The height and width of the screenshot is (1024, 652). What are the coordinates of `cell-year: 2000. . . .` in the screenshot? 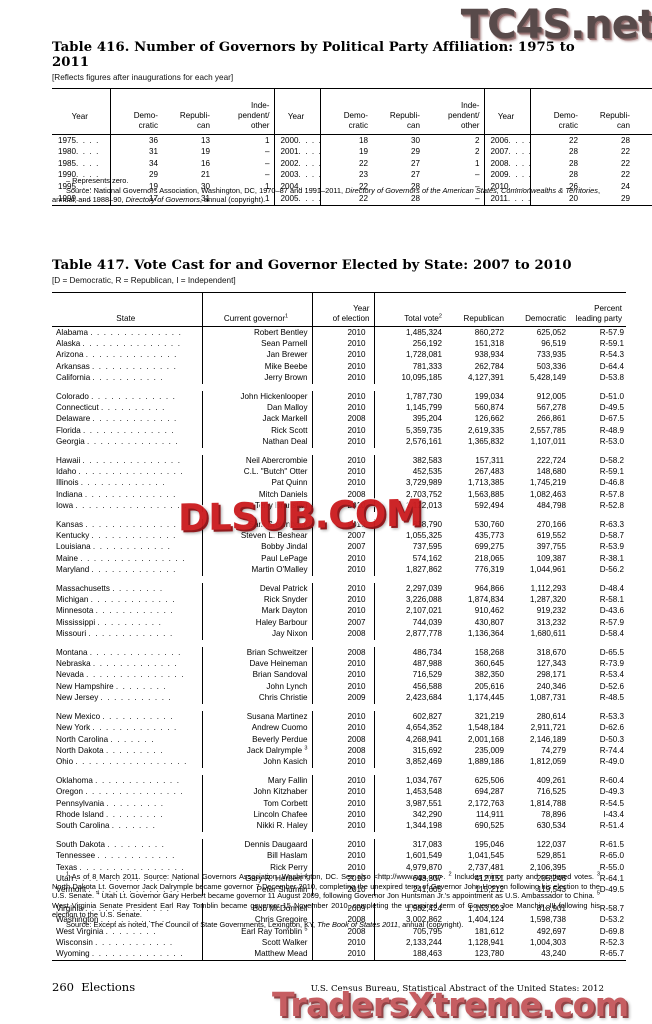 It's located at (297, 140).